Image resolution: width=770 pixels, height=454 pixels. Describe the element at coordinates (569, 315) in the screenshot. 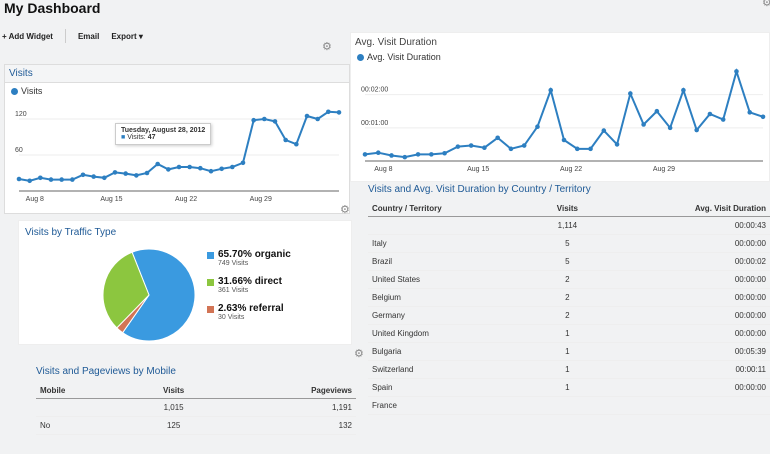

I see `table-row: Germany 2 00:00:00` at that location.